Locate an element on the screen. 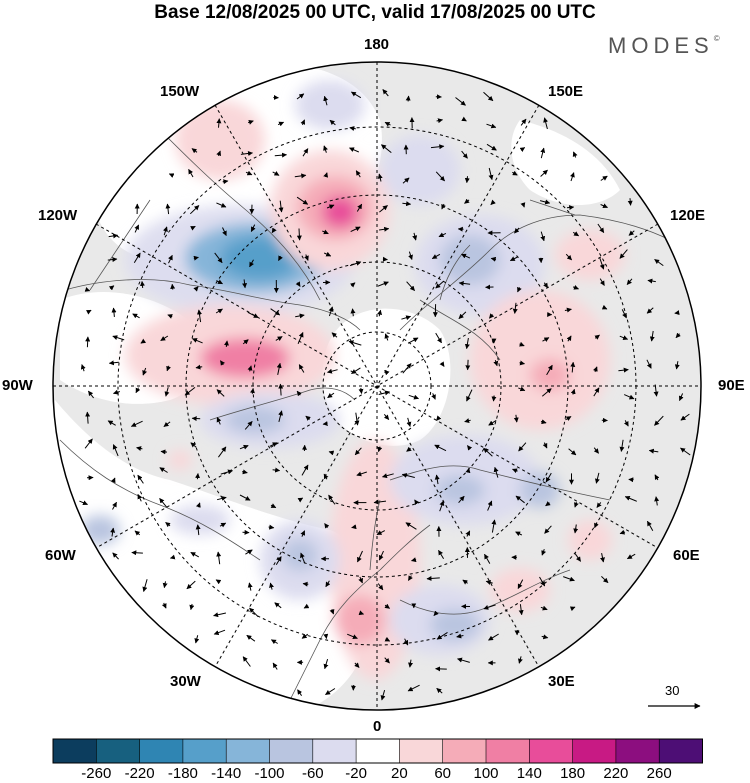  colorbar-tick-label: -260 is located at coordinates (96, 773).